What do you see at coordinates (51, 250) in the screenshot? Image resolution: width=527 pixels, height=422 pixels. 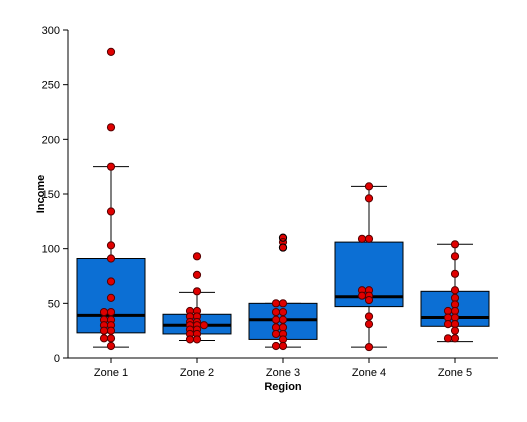 I see `y-tick-label: 100` at bounding box center [51, 250].